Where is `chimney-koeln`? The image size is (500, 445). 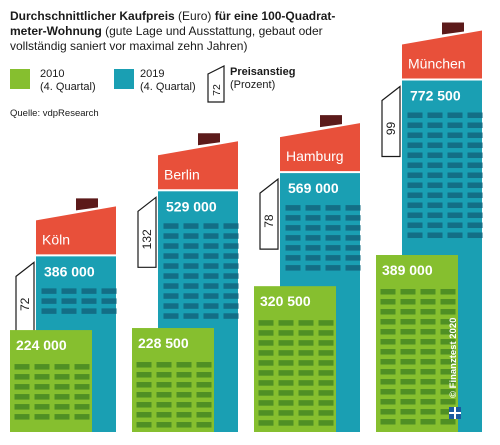 chimney-koeln is located at coordinates (87, 204).